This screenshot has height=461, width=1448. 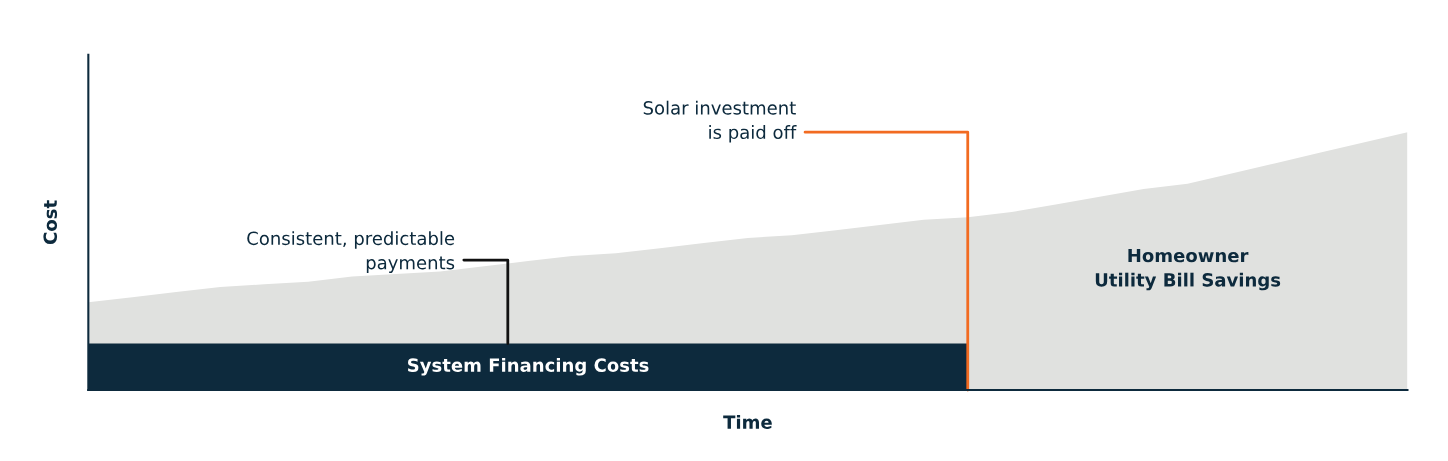 What do you see at coordinates (747, 422) in the screenshot?
I see `x-axis-title: Time` at bounding box center [747, 422].